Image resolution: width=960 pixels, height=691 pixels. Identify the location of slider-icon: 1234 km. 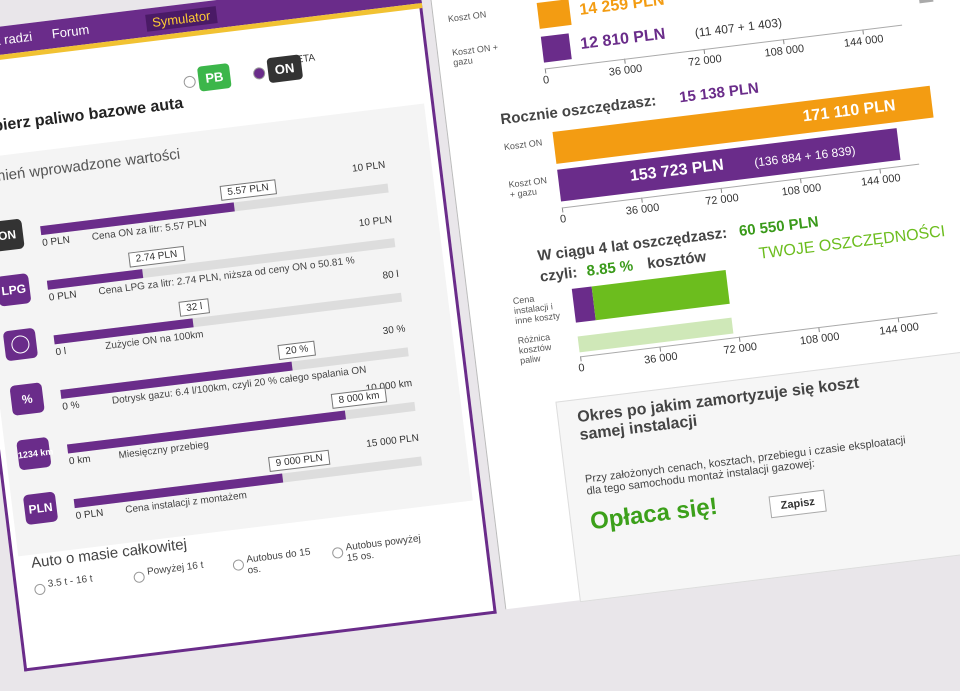
(35, 453).